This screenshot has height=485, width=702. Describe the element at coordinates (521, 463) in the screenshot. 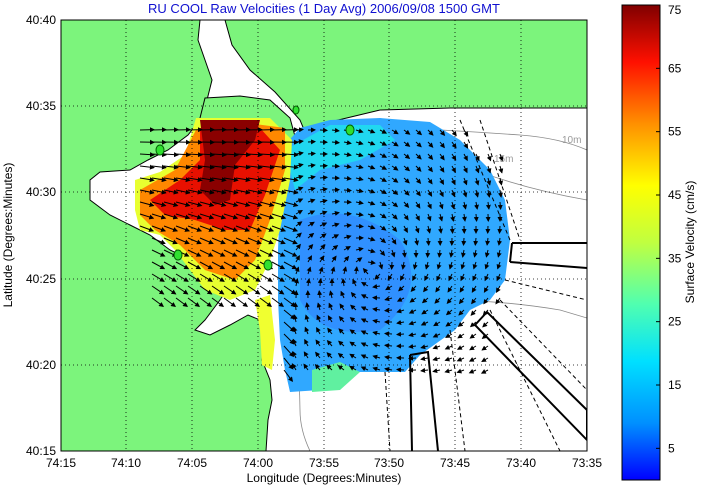

I see `x-tick-label: 73:40` at that location.